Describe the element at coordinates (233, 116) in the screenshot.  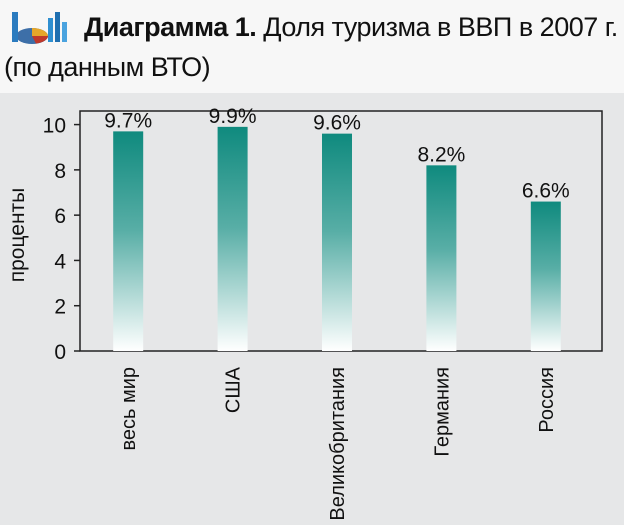
I see `bar-value-label: 9.9%` at that location.